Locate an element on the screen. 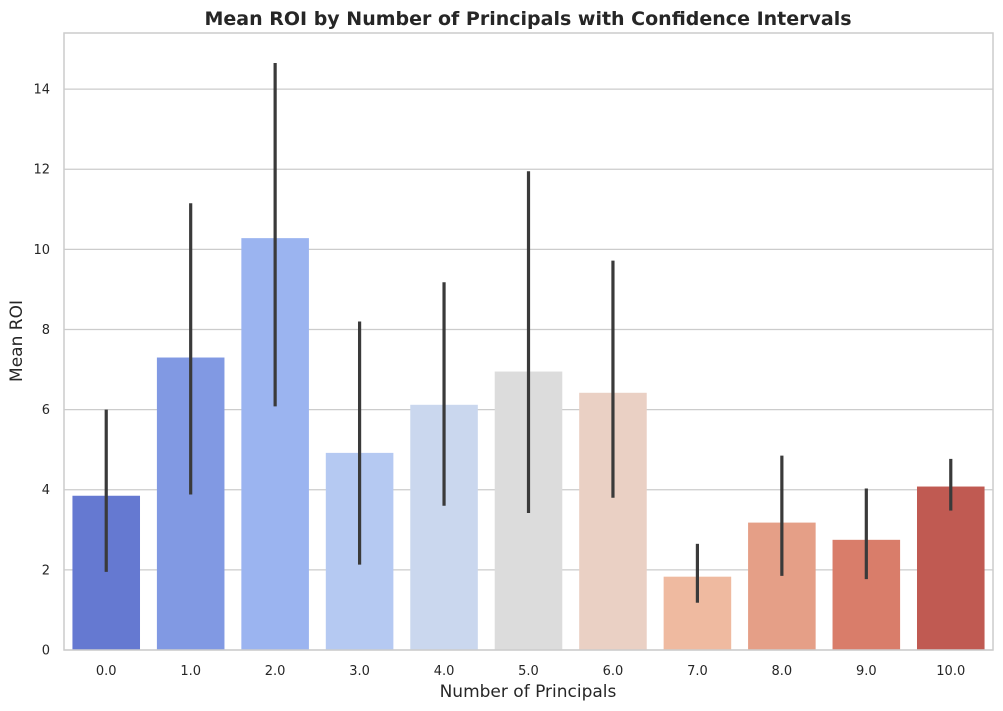 The image size is (1003, 711). x-tick-label: 4.0 is located at coordinates (444, 671).